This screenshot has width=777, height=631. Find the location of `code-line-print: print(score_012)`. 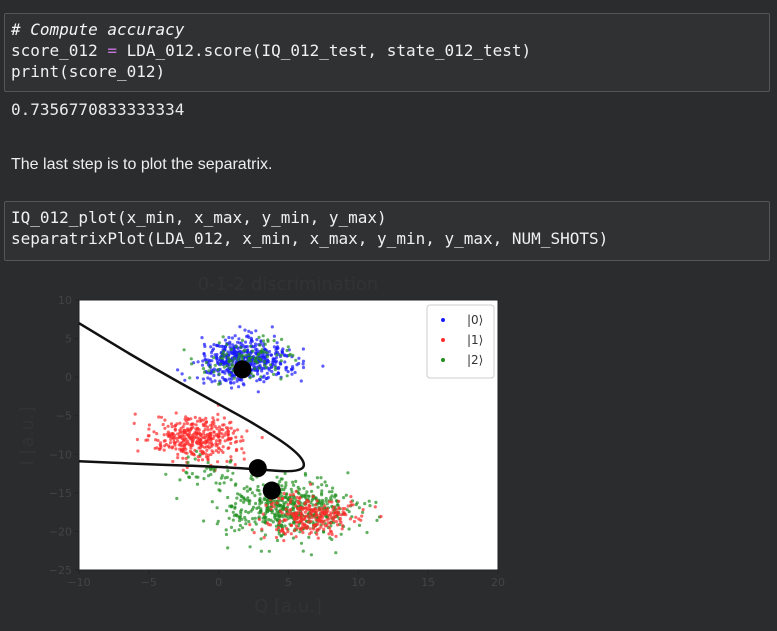

code-line-print: print(score_012) is located at coordinates (88, 71).